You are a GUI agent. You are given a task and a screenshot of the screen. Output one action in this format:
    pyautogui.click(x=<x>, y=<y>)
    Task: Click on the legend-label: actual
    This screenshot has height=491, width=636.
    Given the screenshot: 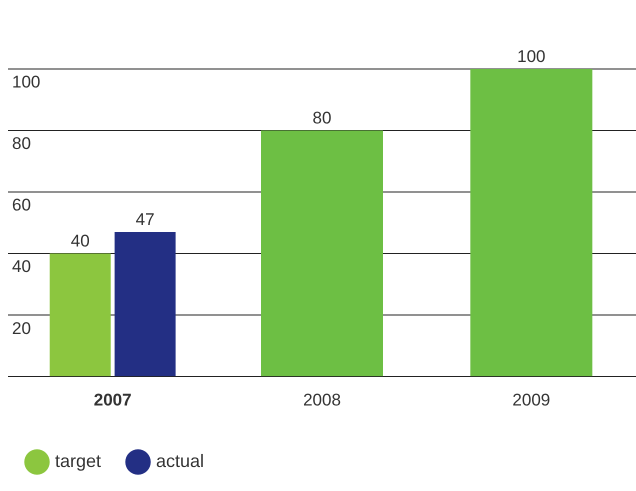 What is the action you would take?
    pyautogui.click(x=180, y=460)
    